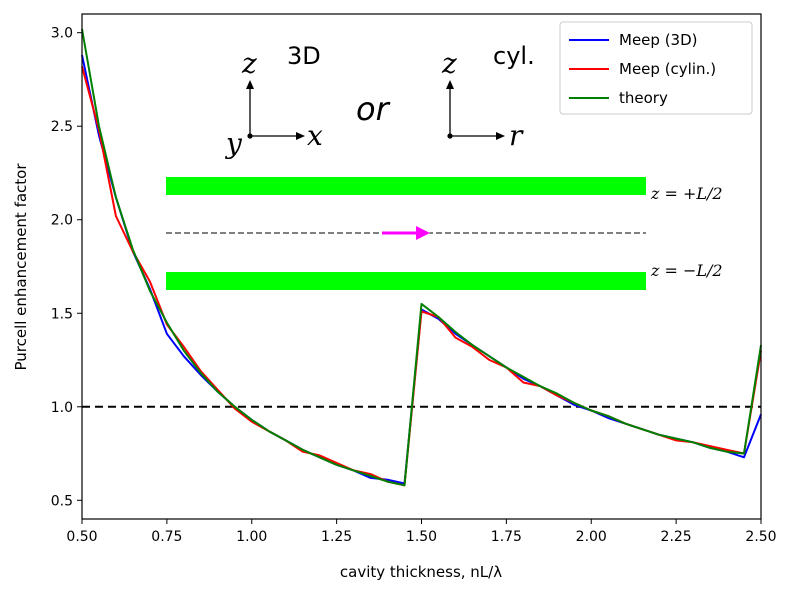  I want to click on x-tick-label: 1.50, so click(421, 537).